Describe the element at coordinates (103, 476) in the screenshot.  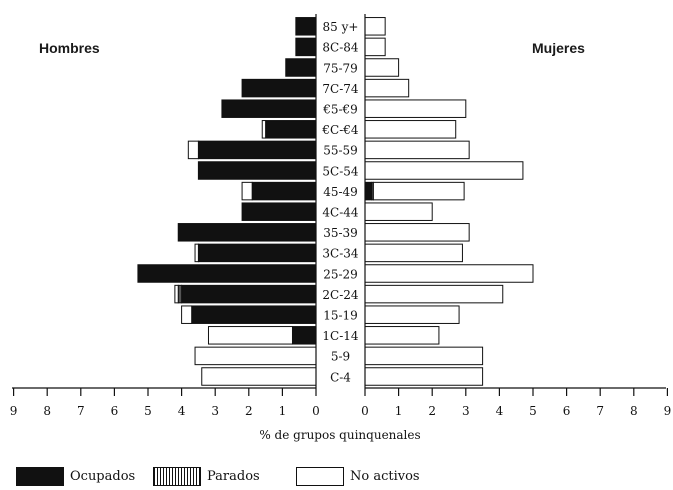
I see `legend-label-ocupados: Ocupados` at that location.